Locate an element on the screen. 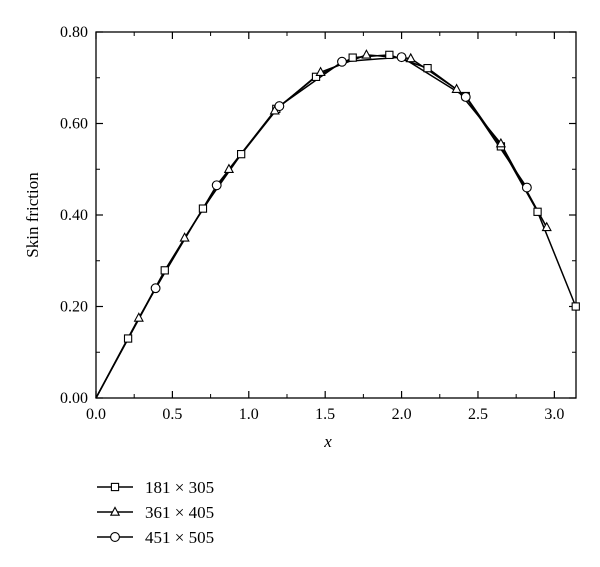  y-tick-label: 0.60 is located at coordinates (74, 124).